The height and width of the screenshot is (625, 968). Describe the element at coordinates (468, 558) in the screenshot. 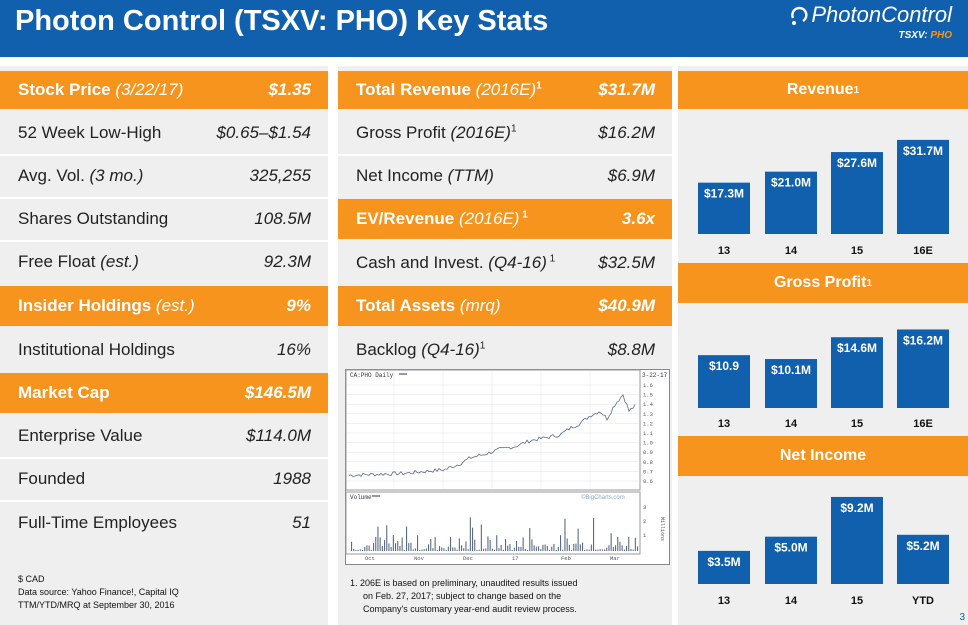

I see `month-label: Dec` at that location.